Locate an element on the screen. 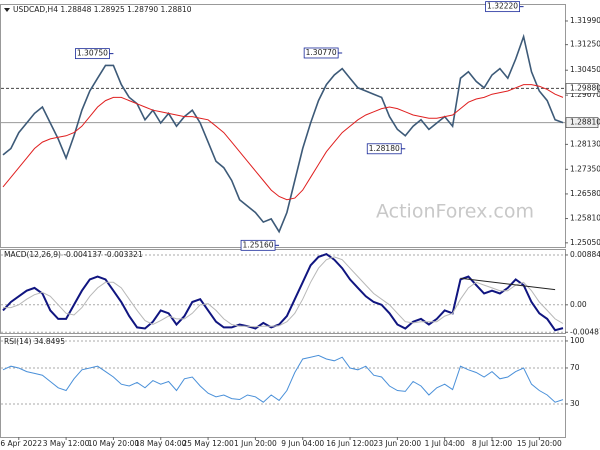 This screenshot has width=600, height=450. x-tick-label: 23 Jun 20:00 is located at coordinates (398, 443).